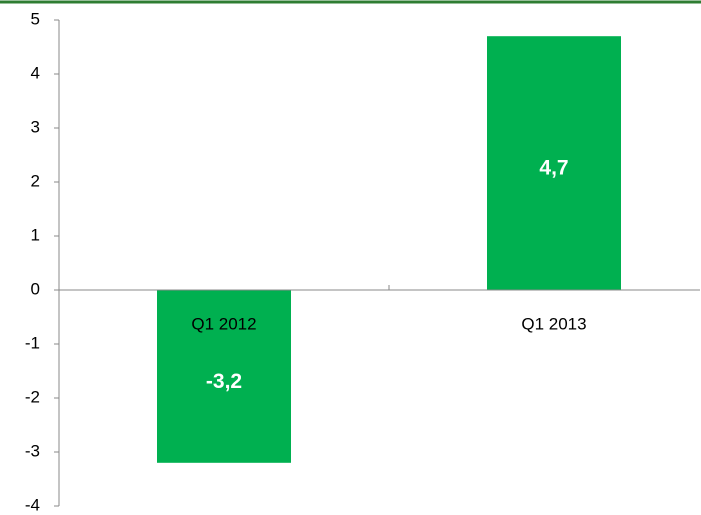  What do you see at coordinates (35, 288) in the screenshot?
I see `y-tick-label: 0` at bounding box center [35, 288].